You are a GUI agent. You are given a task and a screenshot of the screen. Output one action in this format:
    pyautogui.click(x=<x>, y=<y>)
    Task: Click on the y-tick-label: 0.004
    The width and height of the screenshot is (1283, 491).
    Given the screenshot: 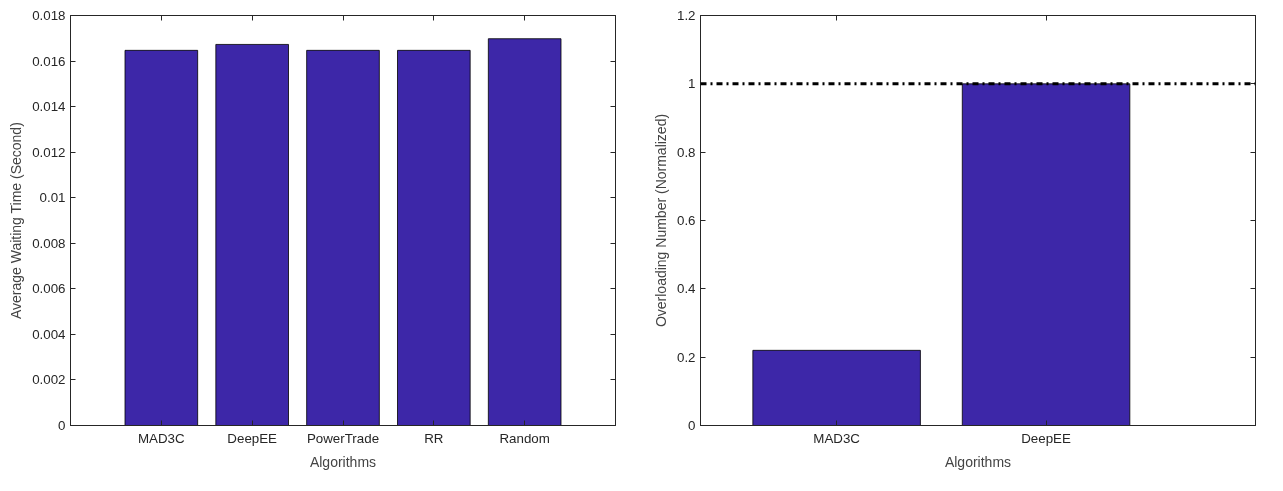 What is the action you would take?
    pyautogui.click(x=49, y=334)
    